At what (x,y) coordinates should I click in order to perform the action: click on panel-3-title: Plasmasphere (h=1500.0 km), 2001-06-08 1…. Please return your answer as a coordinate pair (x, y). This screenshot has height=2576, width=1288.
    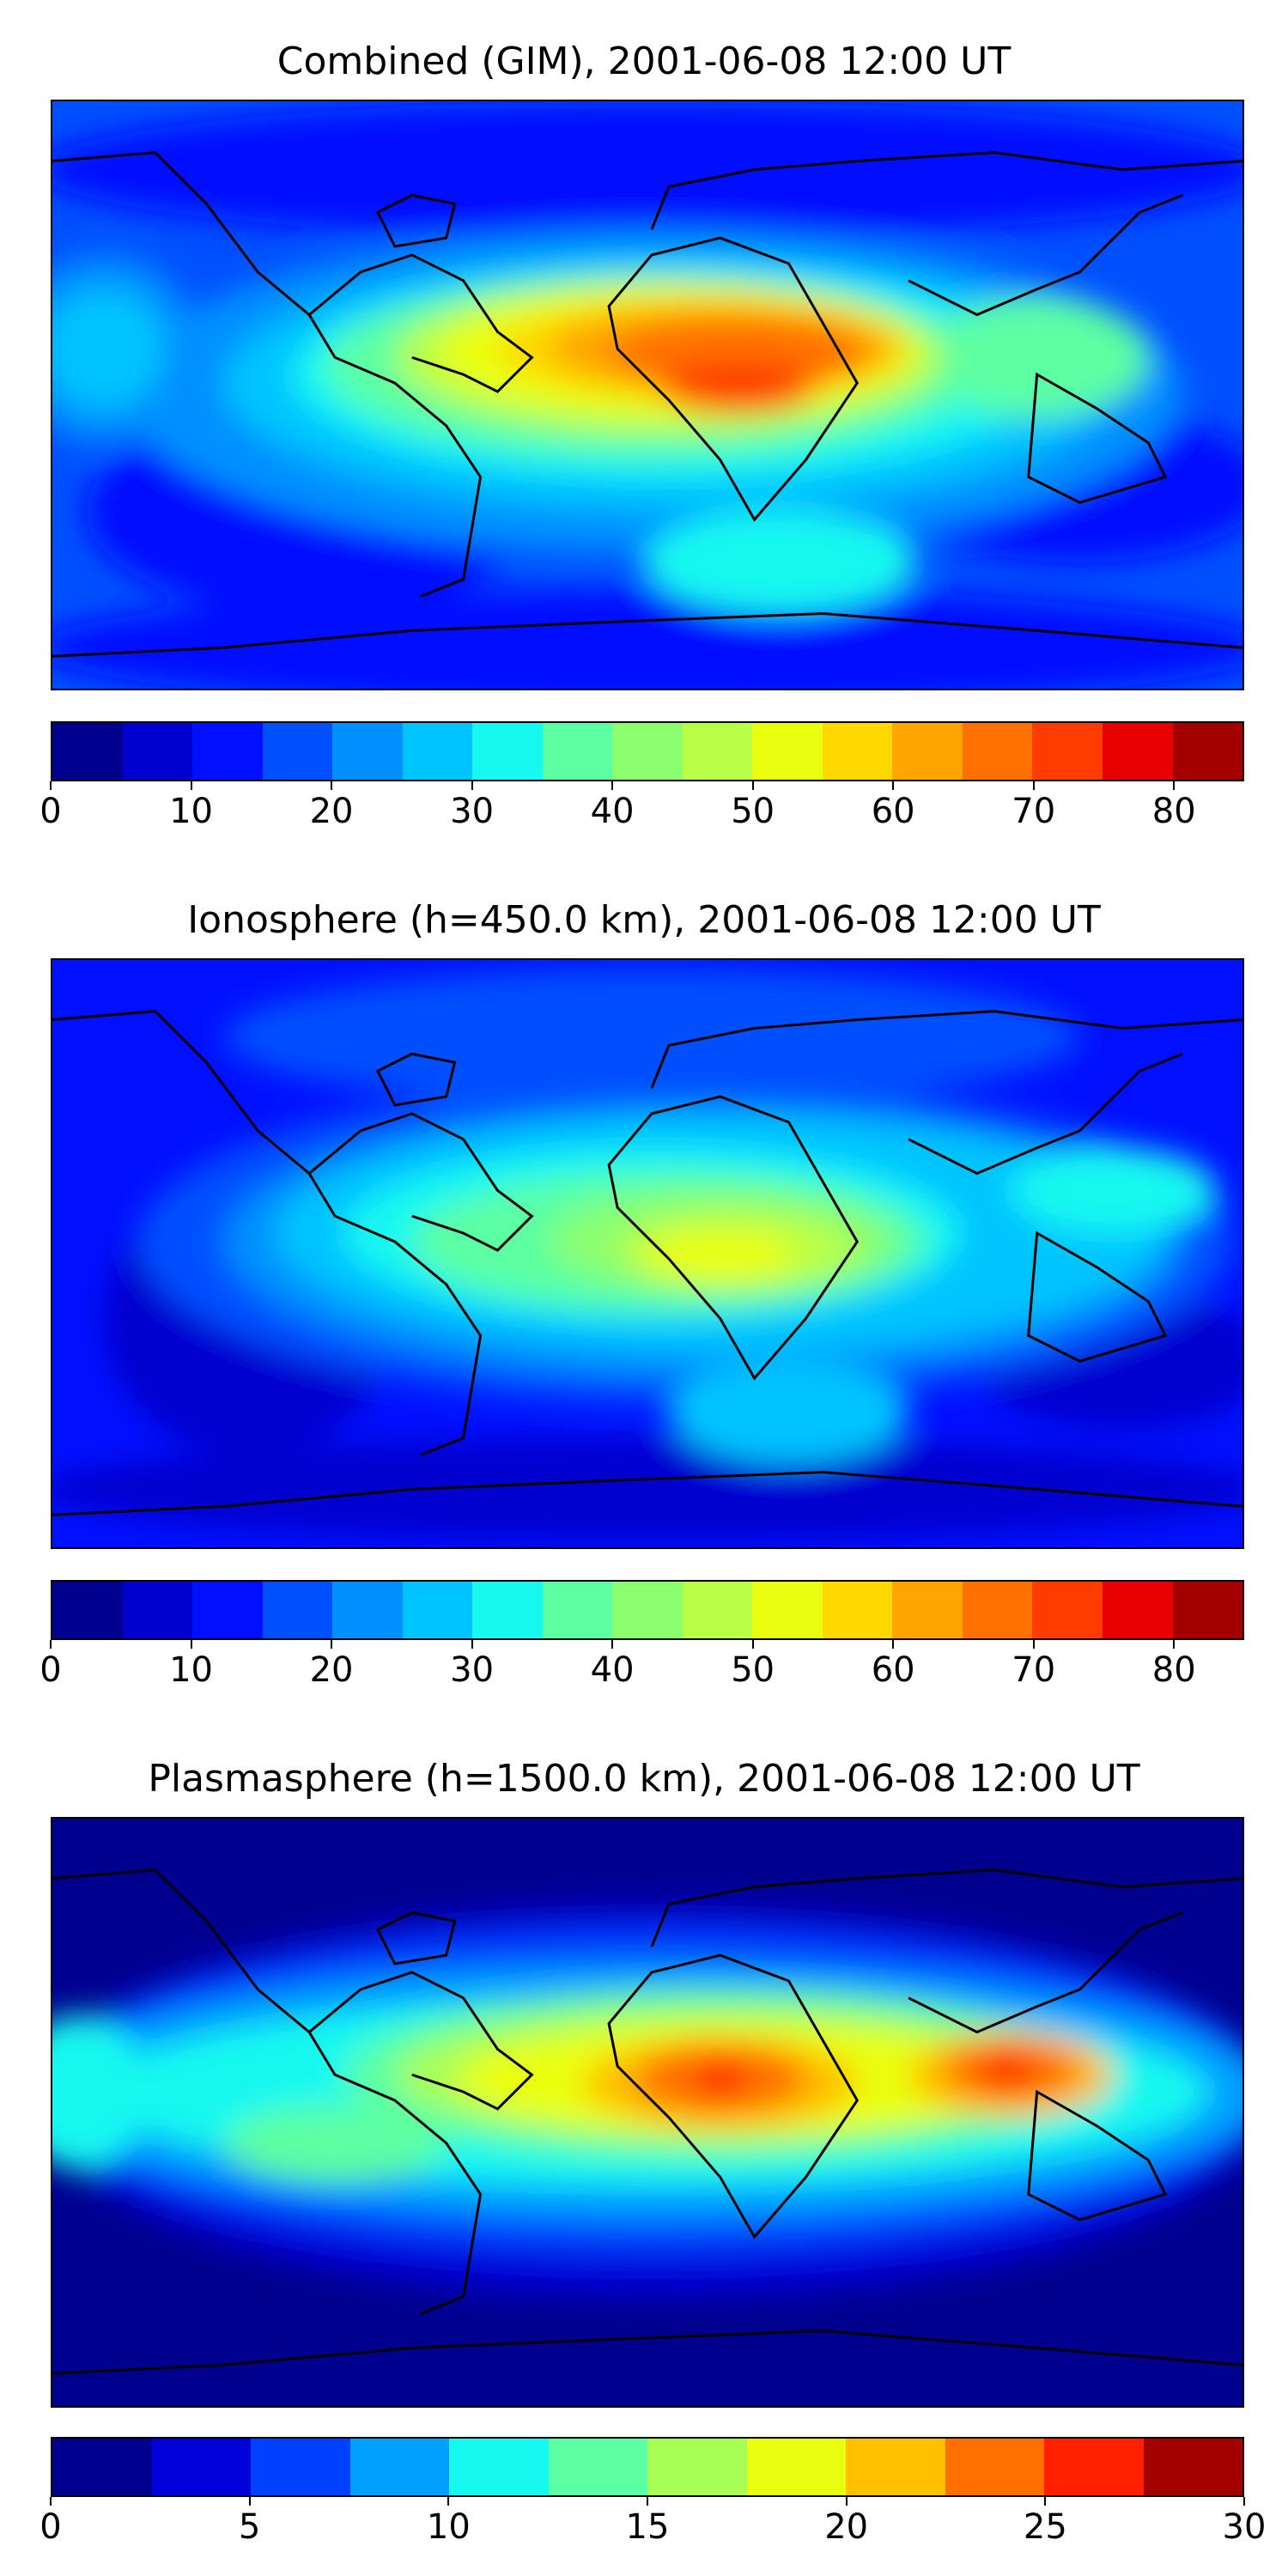
    Looking at the image, I should click on (644, 1779).